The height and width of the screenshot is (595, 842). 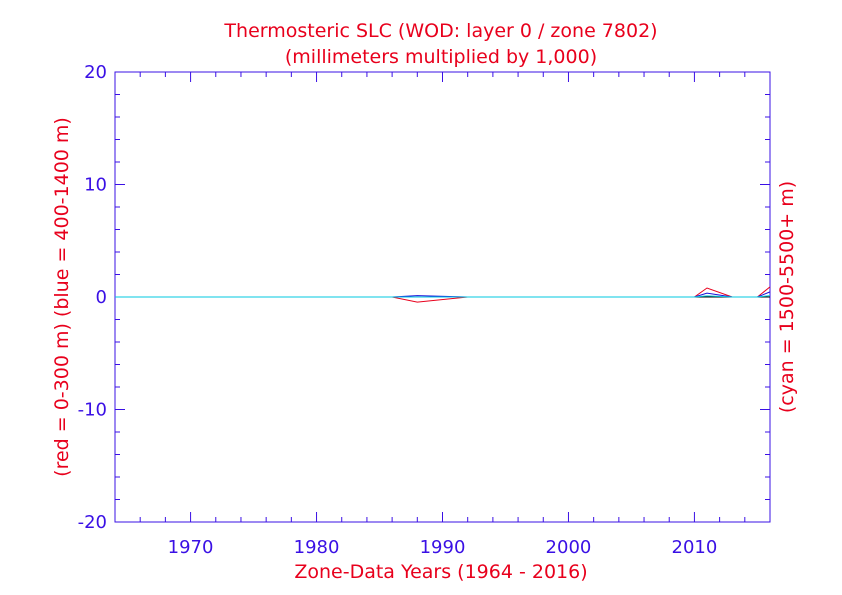 What do you see at coordinates (95, 185) in the screenshot?
I see `y-tick-label: 10` at bounding box center [95, 185].